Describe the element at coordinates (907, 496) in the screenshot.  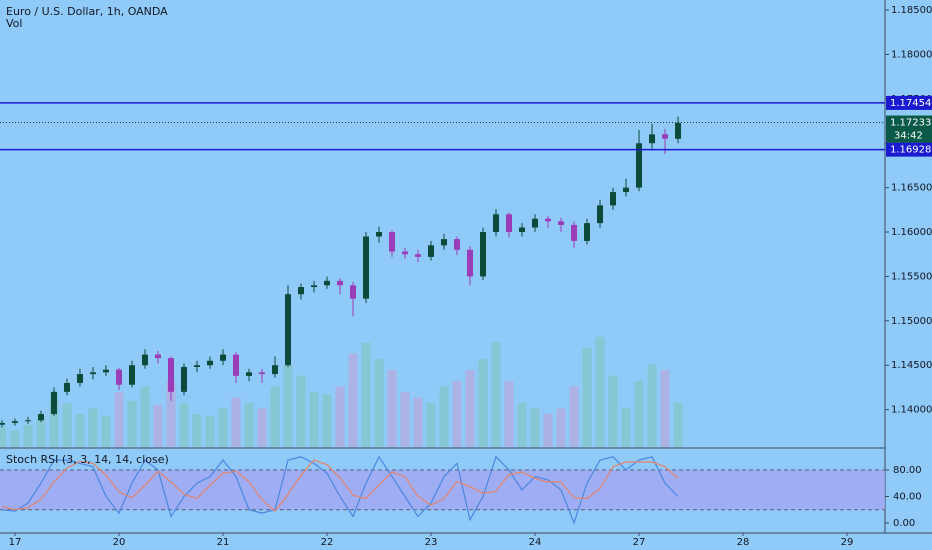
I see `y-tick-label: 40.00` at that location.